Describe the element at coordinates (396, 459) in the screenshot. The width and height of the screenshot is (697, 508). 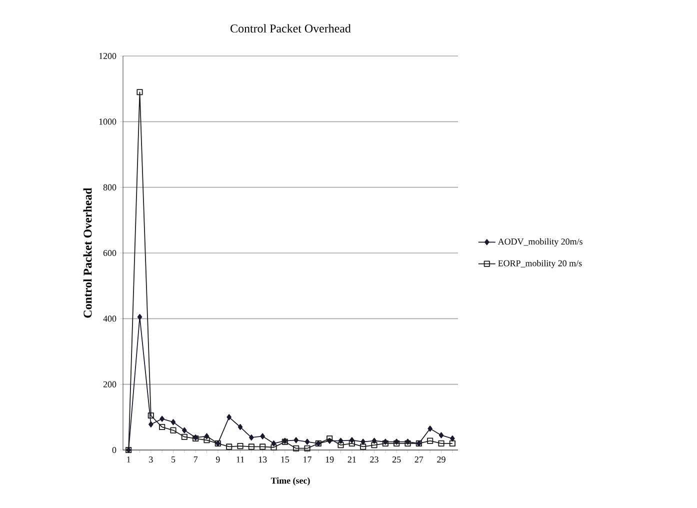
I see `x-tick-label: 25` at that location.